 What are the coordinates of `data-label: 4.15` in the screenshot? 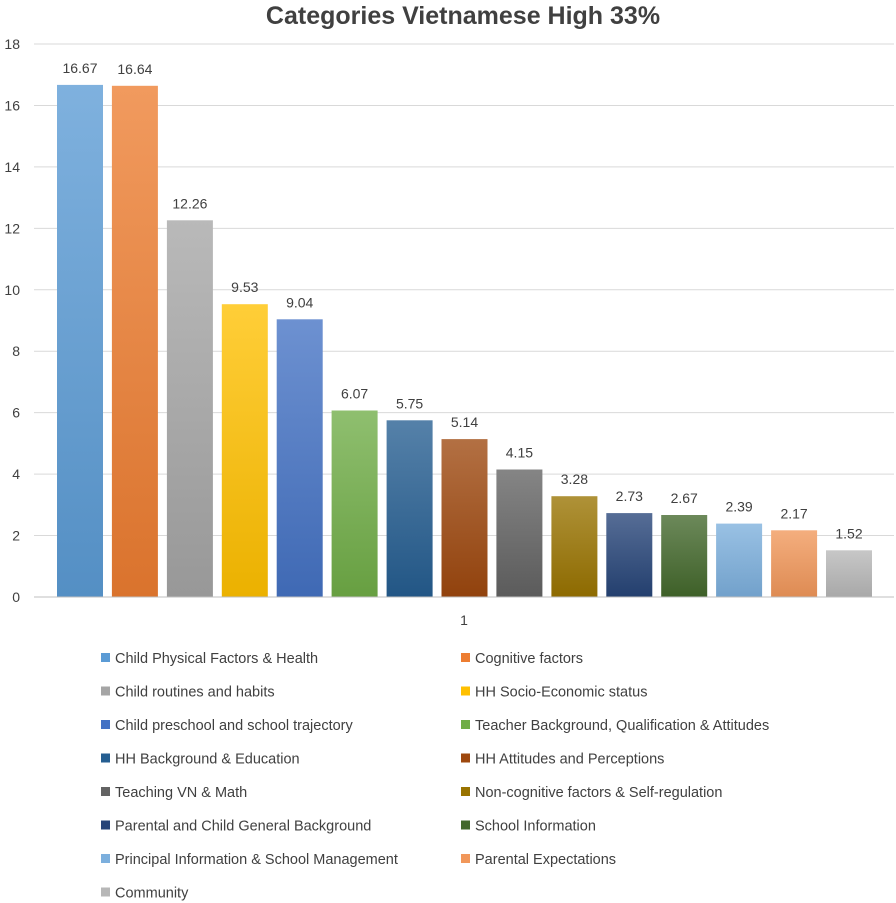 It's located at (519, 453).